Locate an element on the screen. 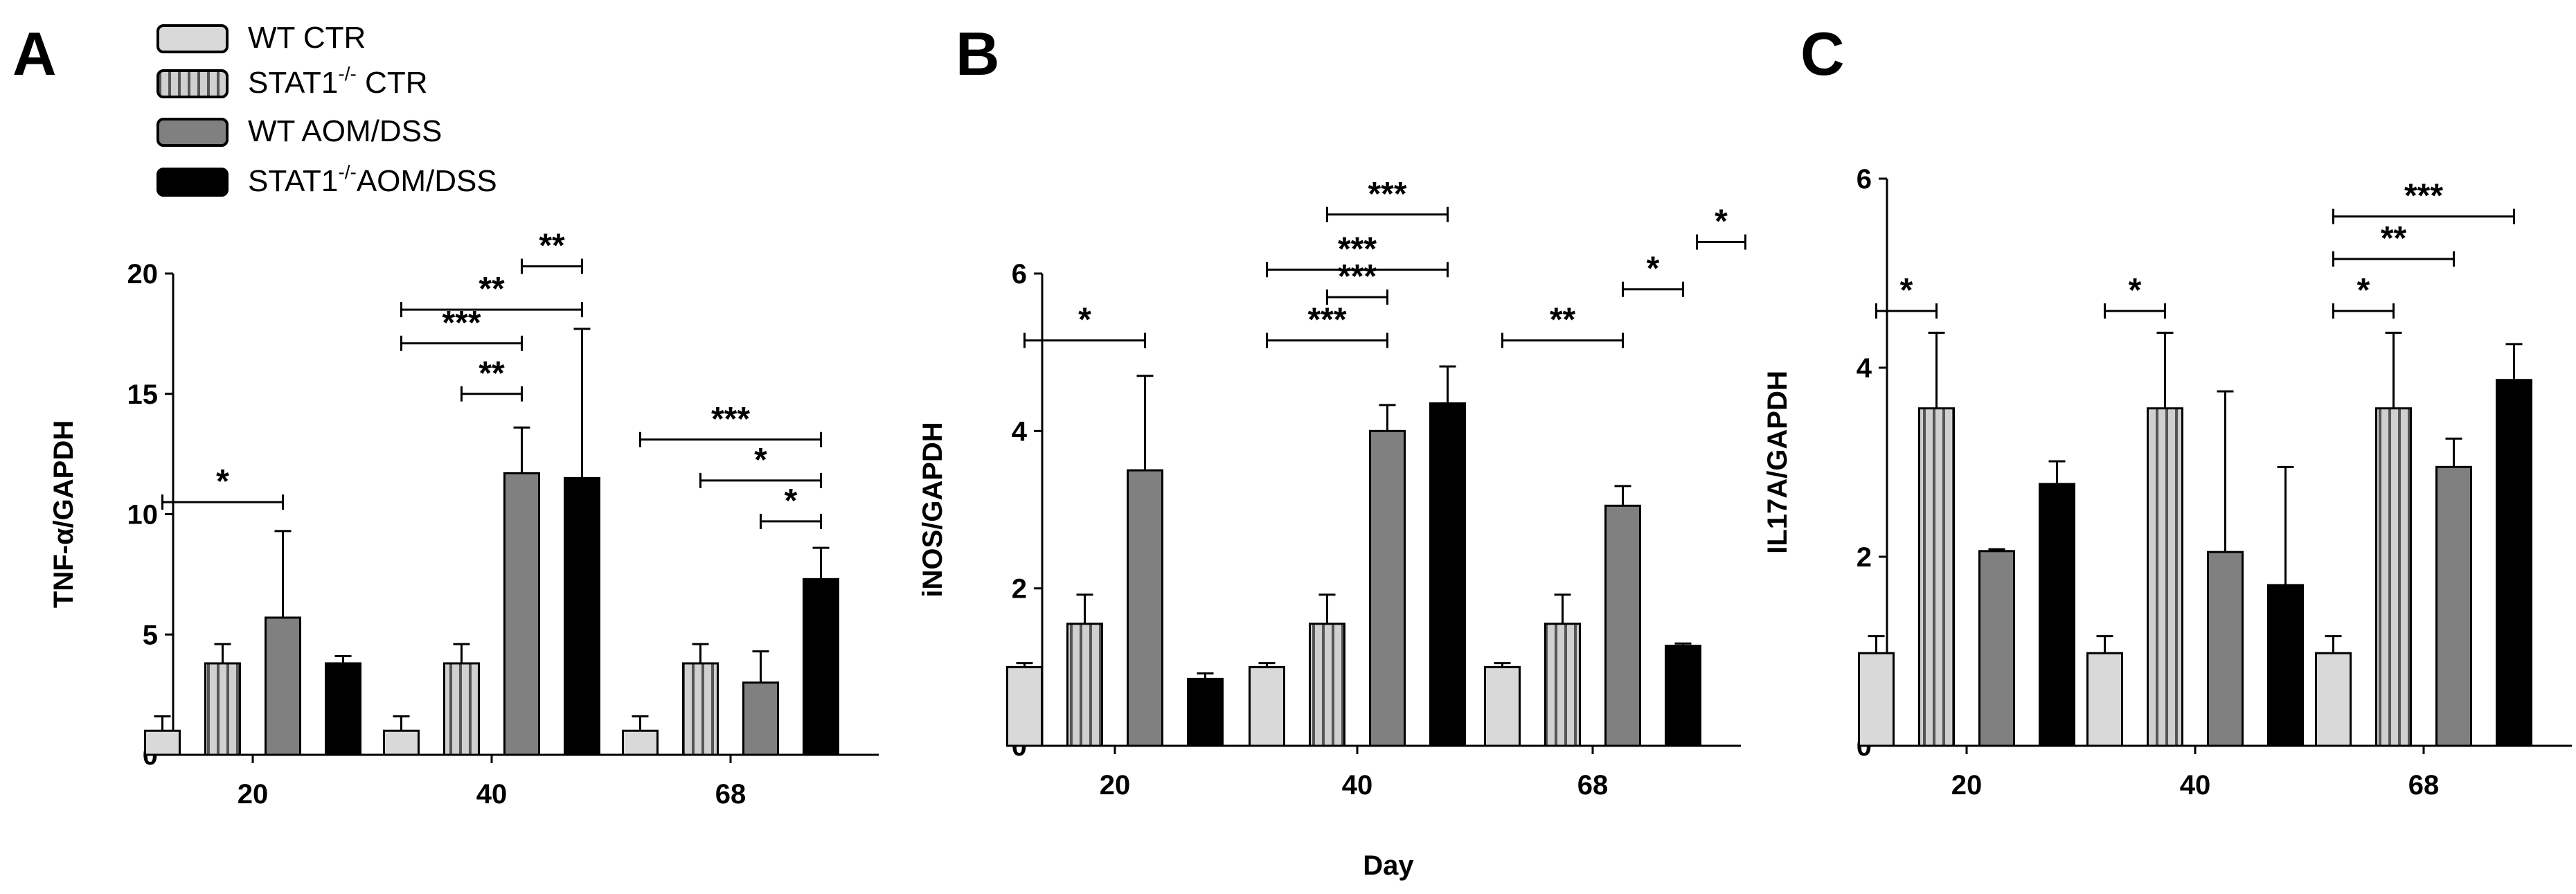 The width and height of the screenshot is (2576, 894). legend-label: STAT1-/- CTR is located at coordinates (338, 81).